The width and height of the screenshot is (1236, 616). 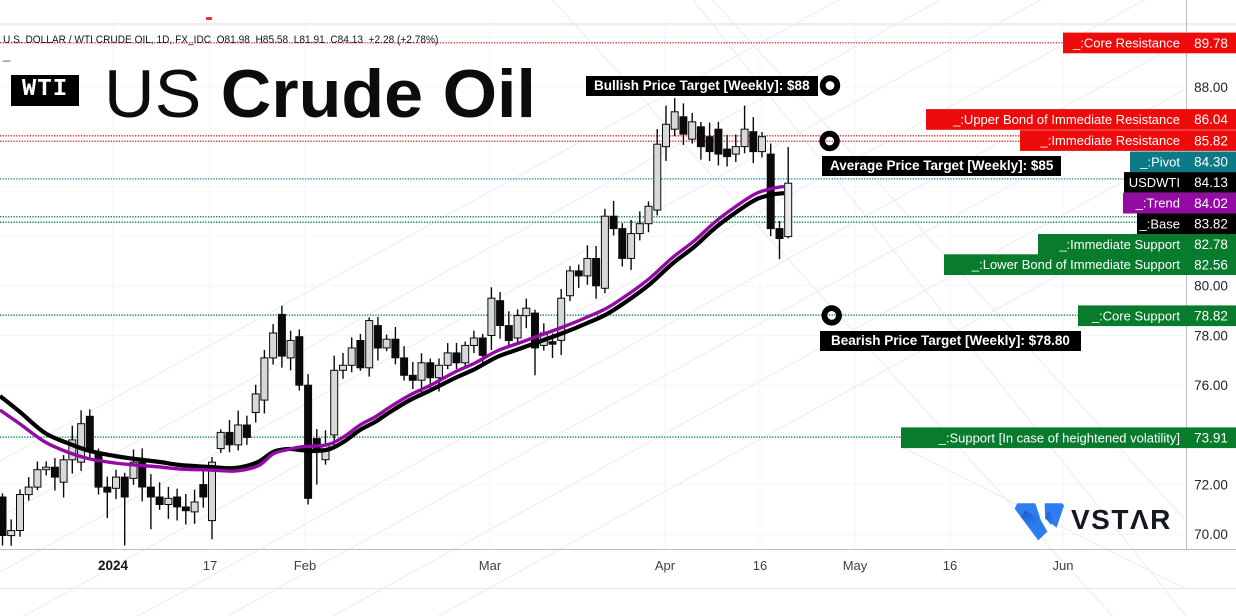 I want to click on svg-text: 89.78, so click(x=1211, y=43).